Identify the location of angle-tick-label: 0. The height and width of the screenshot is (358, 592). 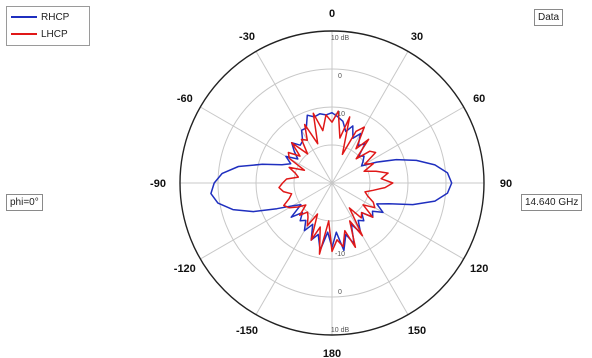
(332, 14).